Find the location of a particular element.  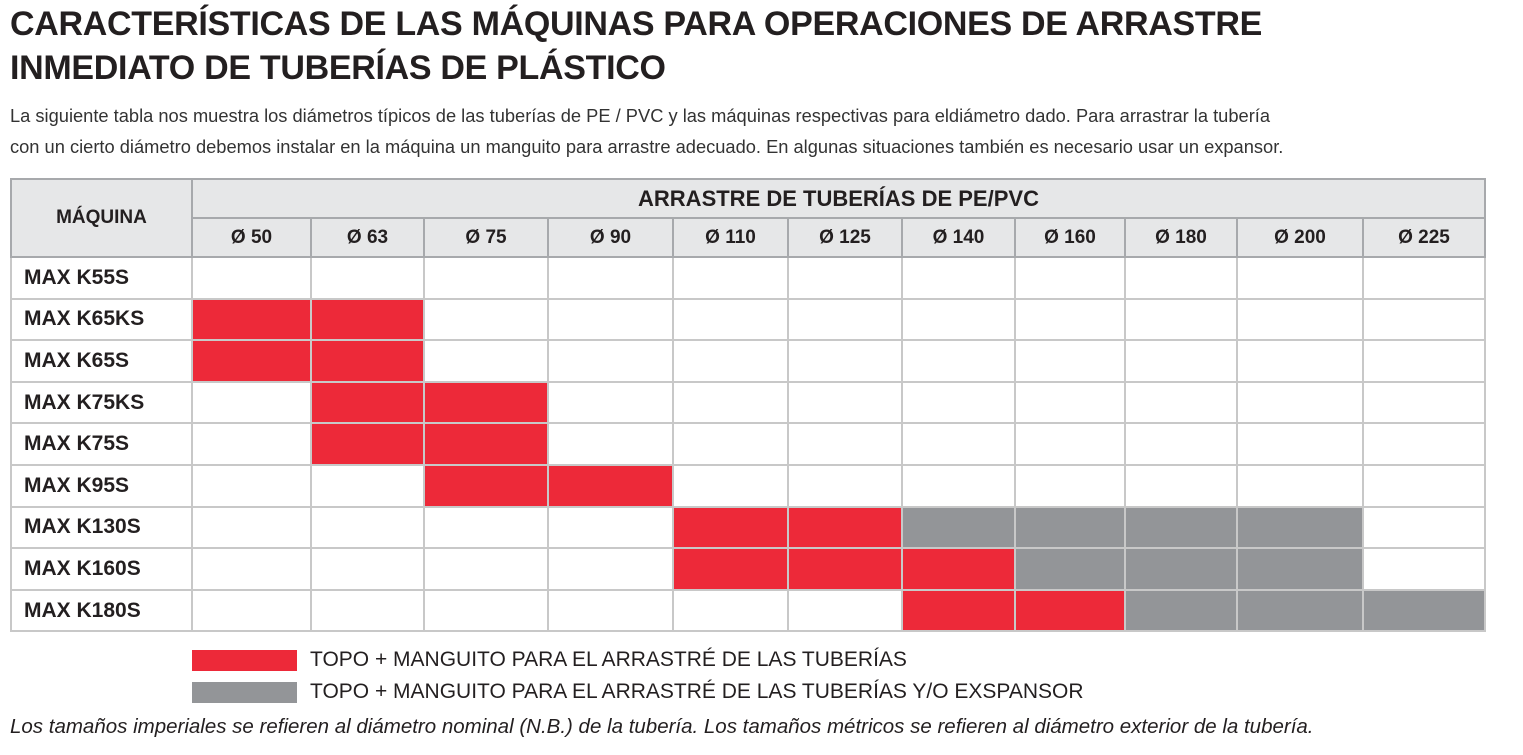

diameter-header: Ø 90 is located at coordinates (610, 237).